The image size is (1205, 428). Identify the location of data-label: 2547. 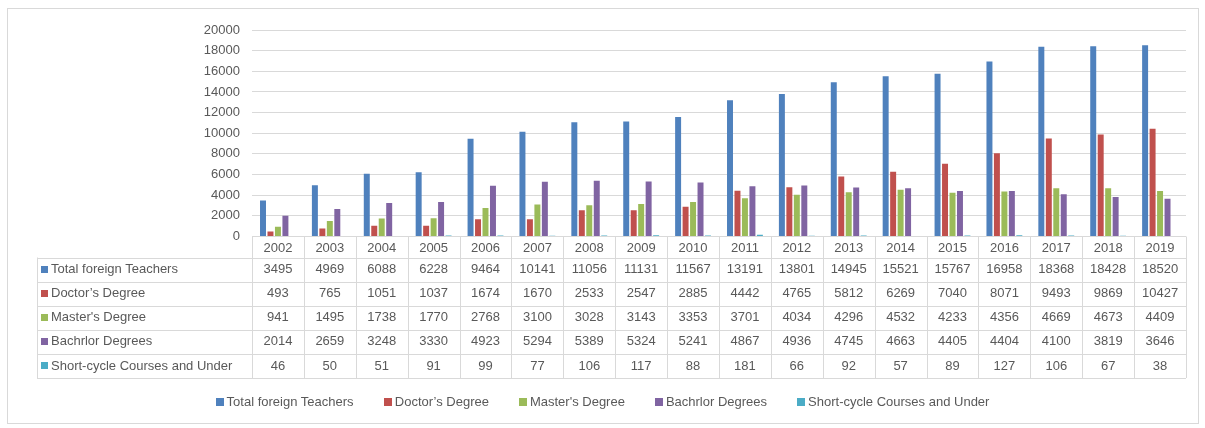
(641, 293).